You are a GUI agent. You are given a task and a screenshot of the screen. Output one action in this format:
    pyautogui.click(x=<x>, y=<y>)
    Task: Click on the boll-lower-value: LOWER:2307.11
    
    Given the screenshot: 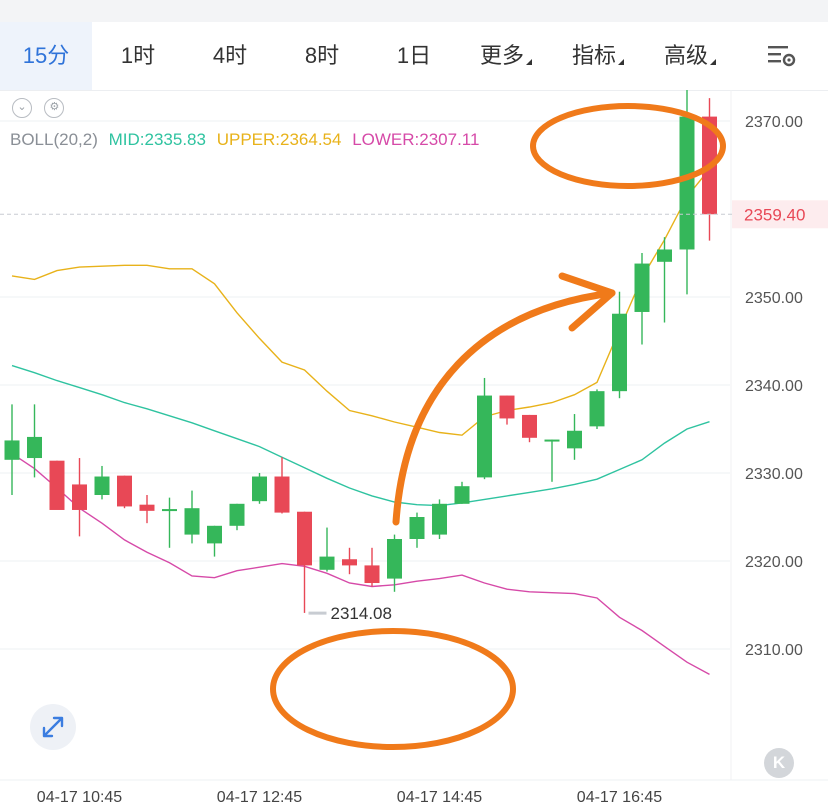 What is the action you would take?
    pyautogui.click(x=416, y=139)
    